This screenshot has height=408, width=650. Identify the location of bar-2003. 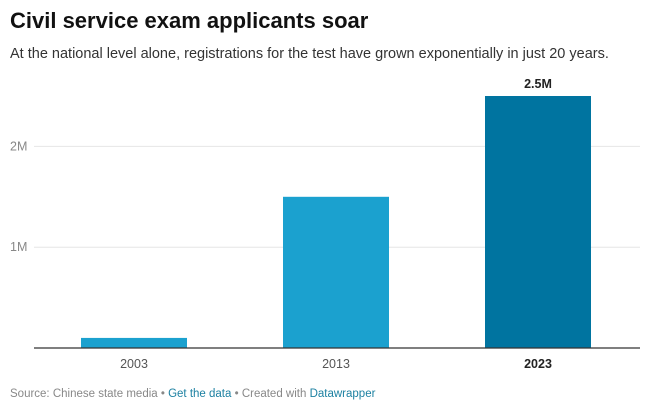
(134, 342).